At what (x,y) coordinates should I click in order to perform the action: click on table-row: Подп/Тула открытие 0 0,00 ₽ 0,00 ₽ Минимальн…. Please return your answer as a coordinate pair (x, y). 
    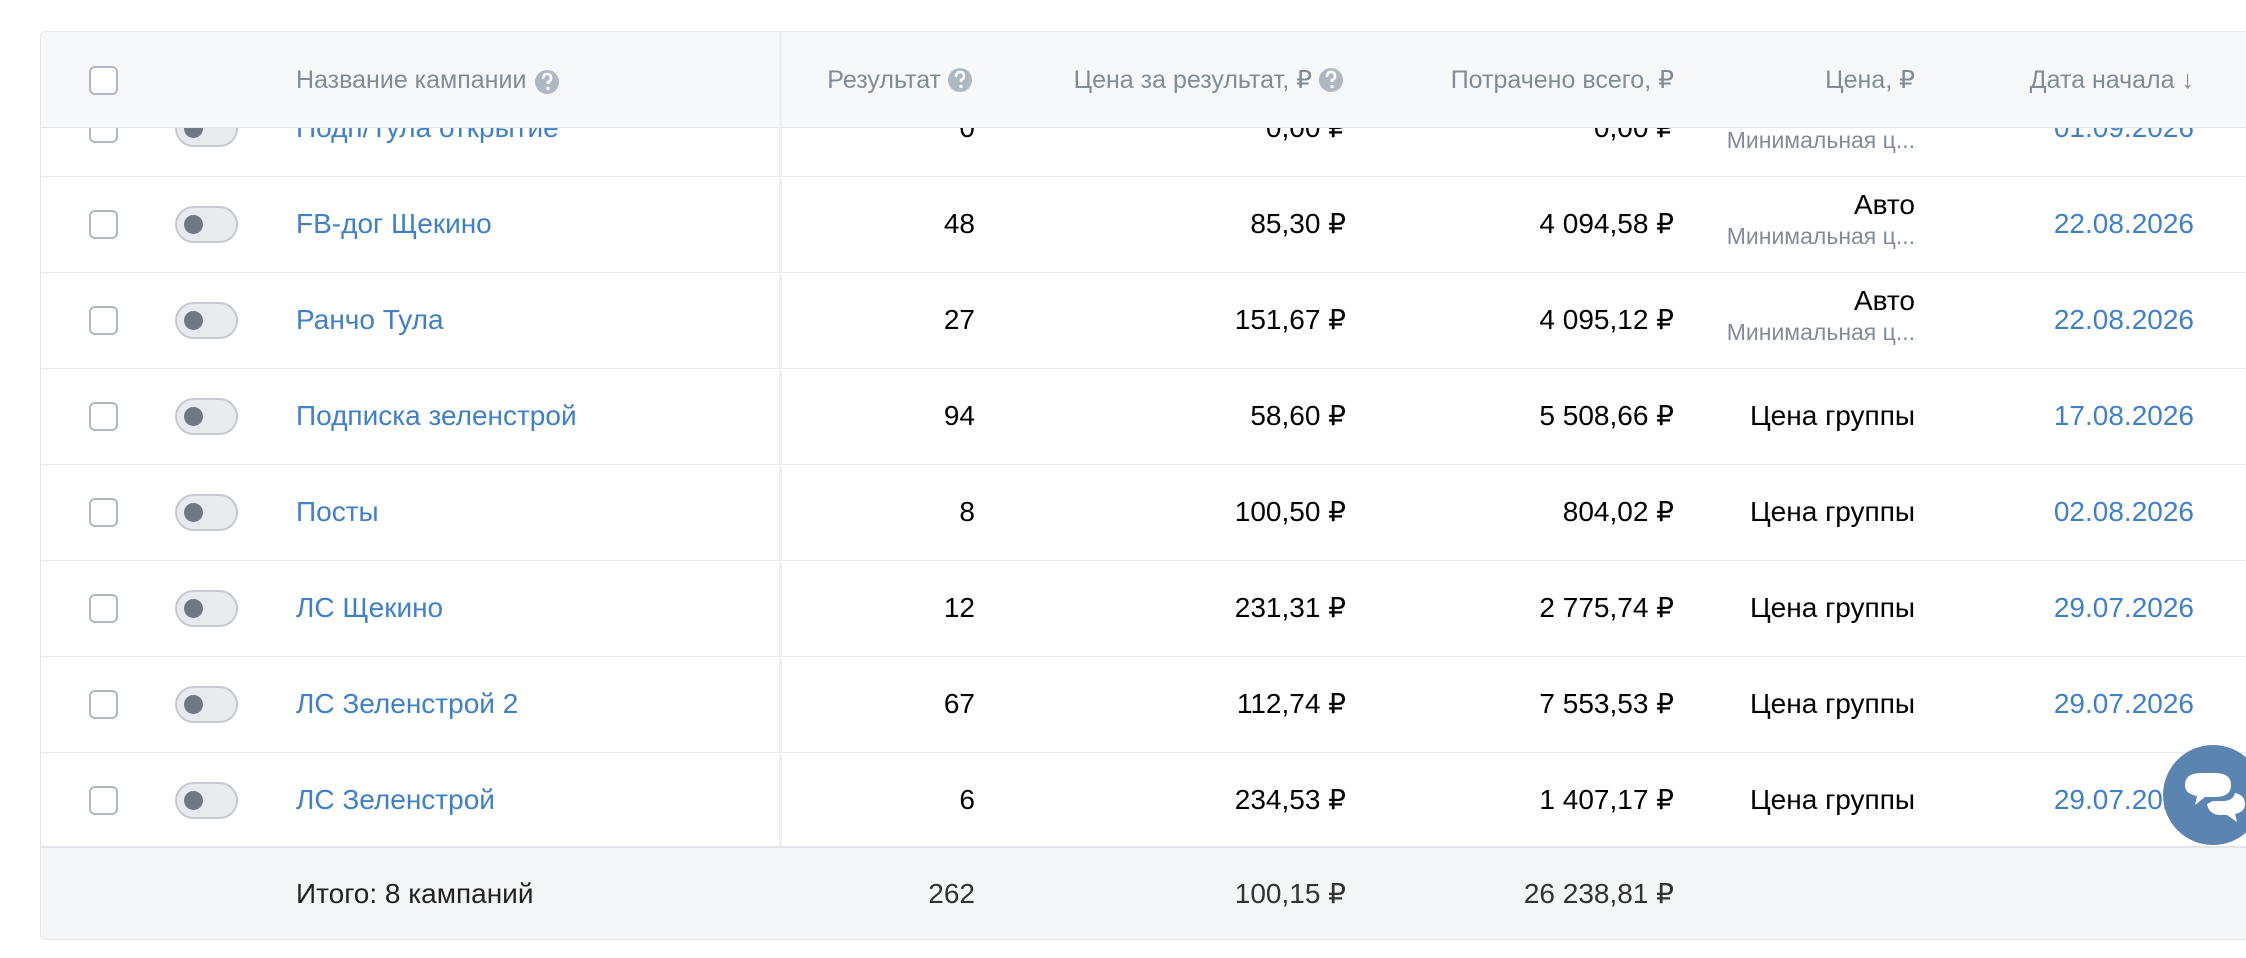
    Looking at the image, I should click on (1143, 152).